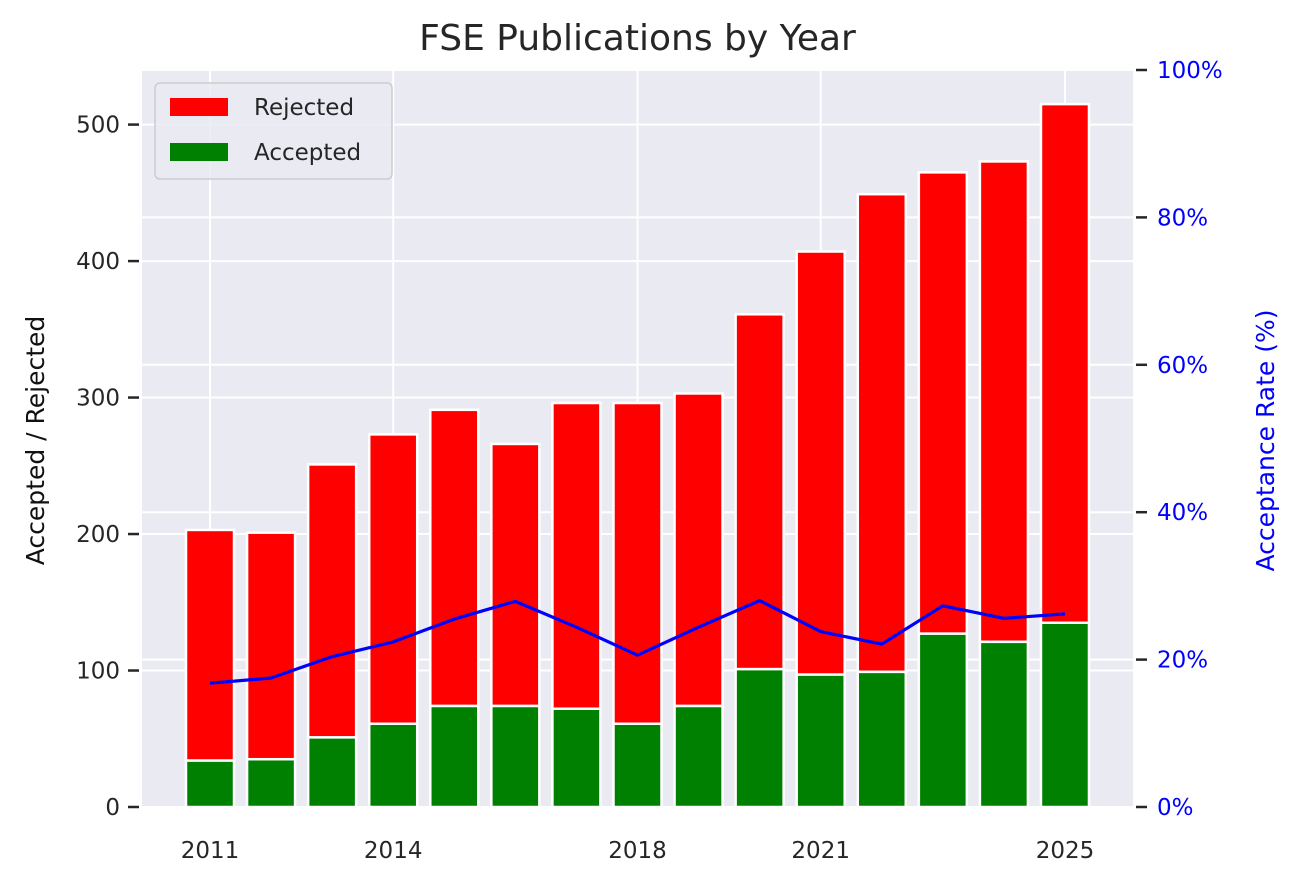 The height and width of the screenshot is (882, 1298). What do you see at coordinates (199, 107) in the screenshot?
I see `legend-swatch-rejected` at bounding box center [199, 107].